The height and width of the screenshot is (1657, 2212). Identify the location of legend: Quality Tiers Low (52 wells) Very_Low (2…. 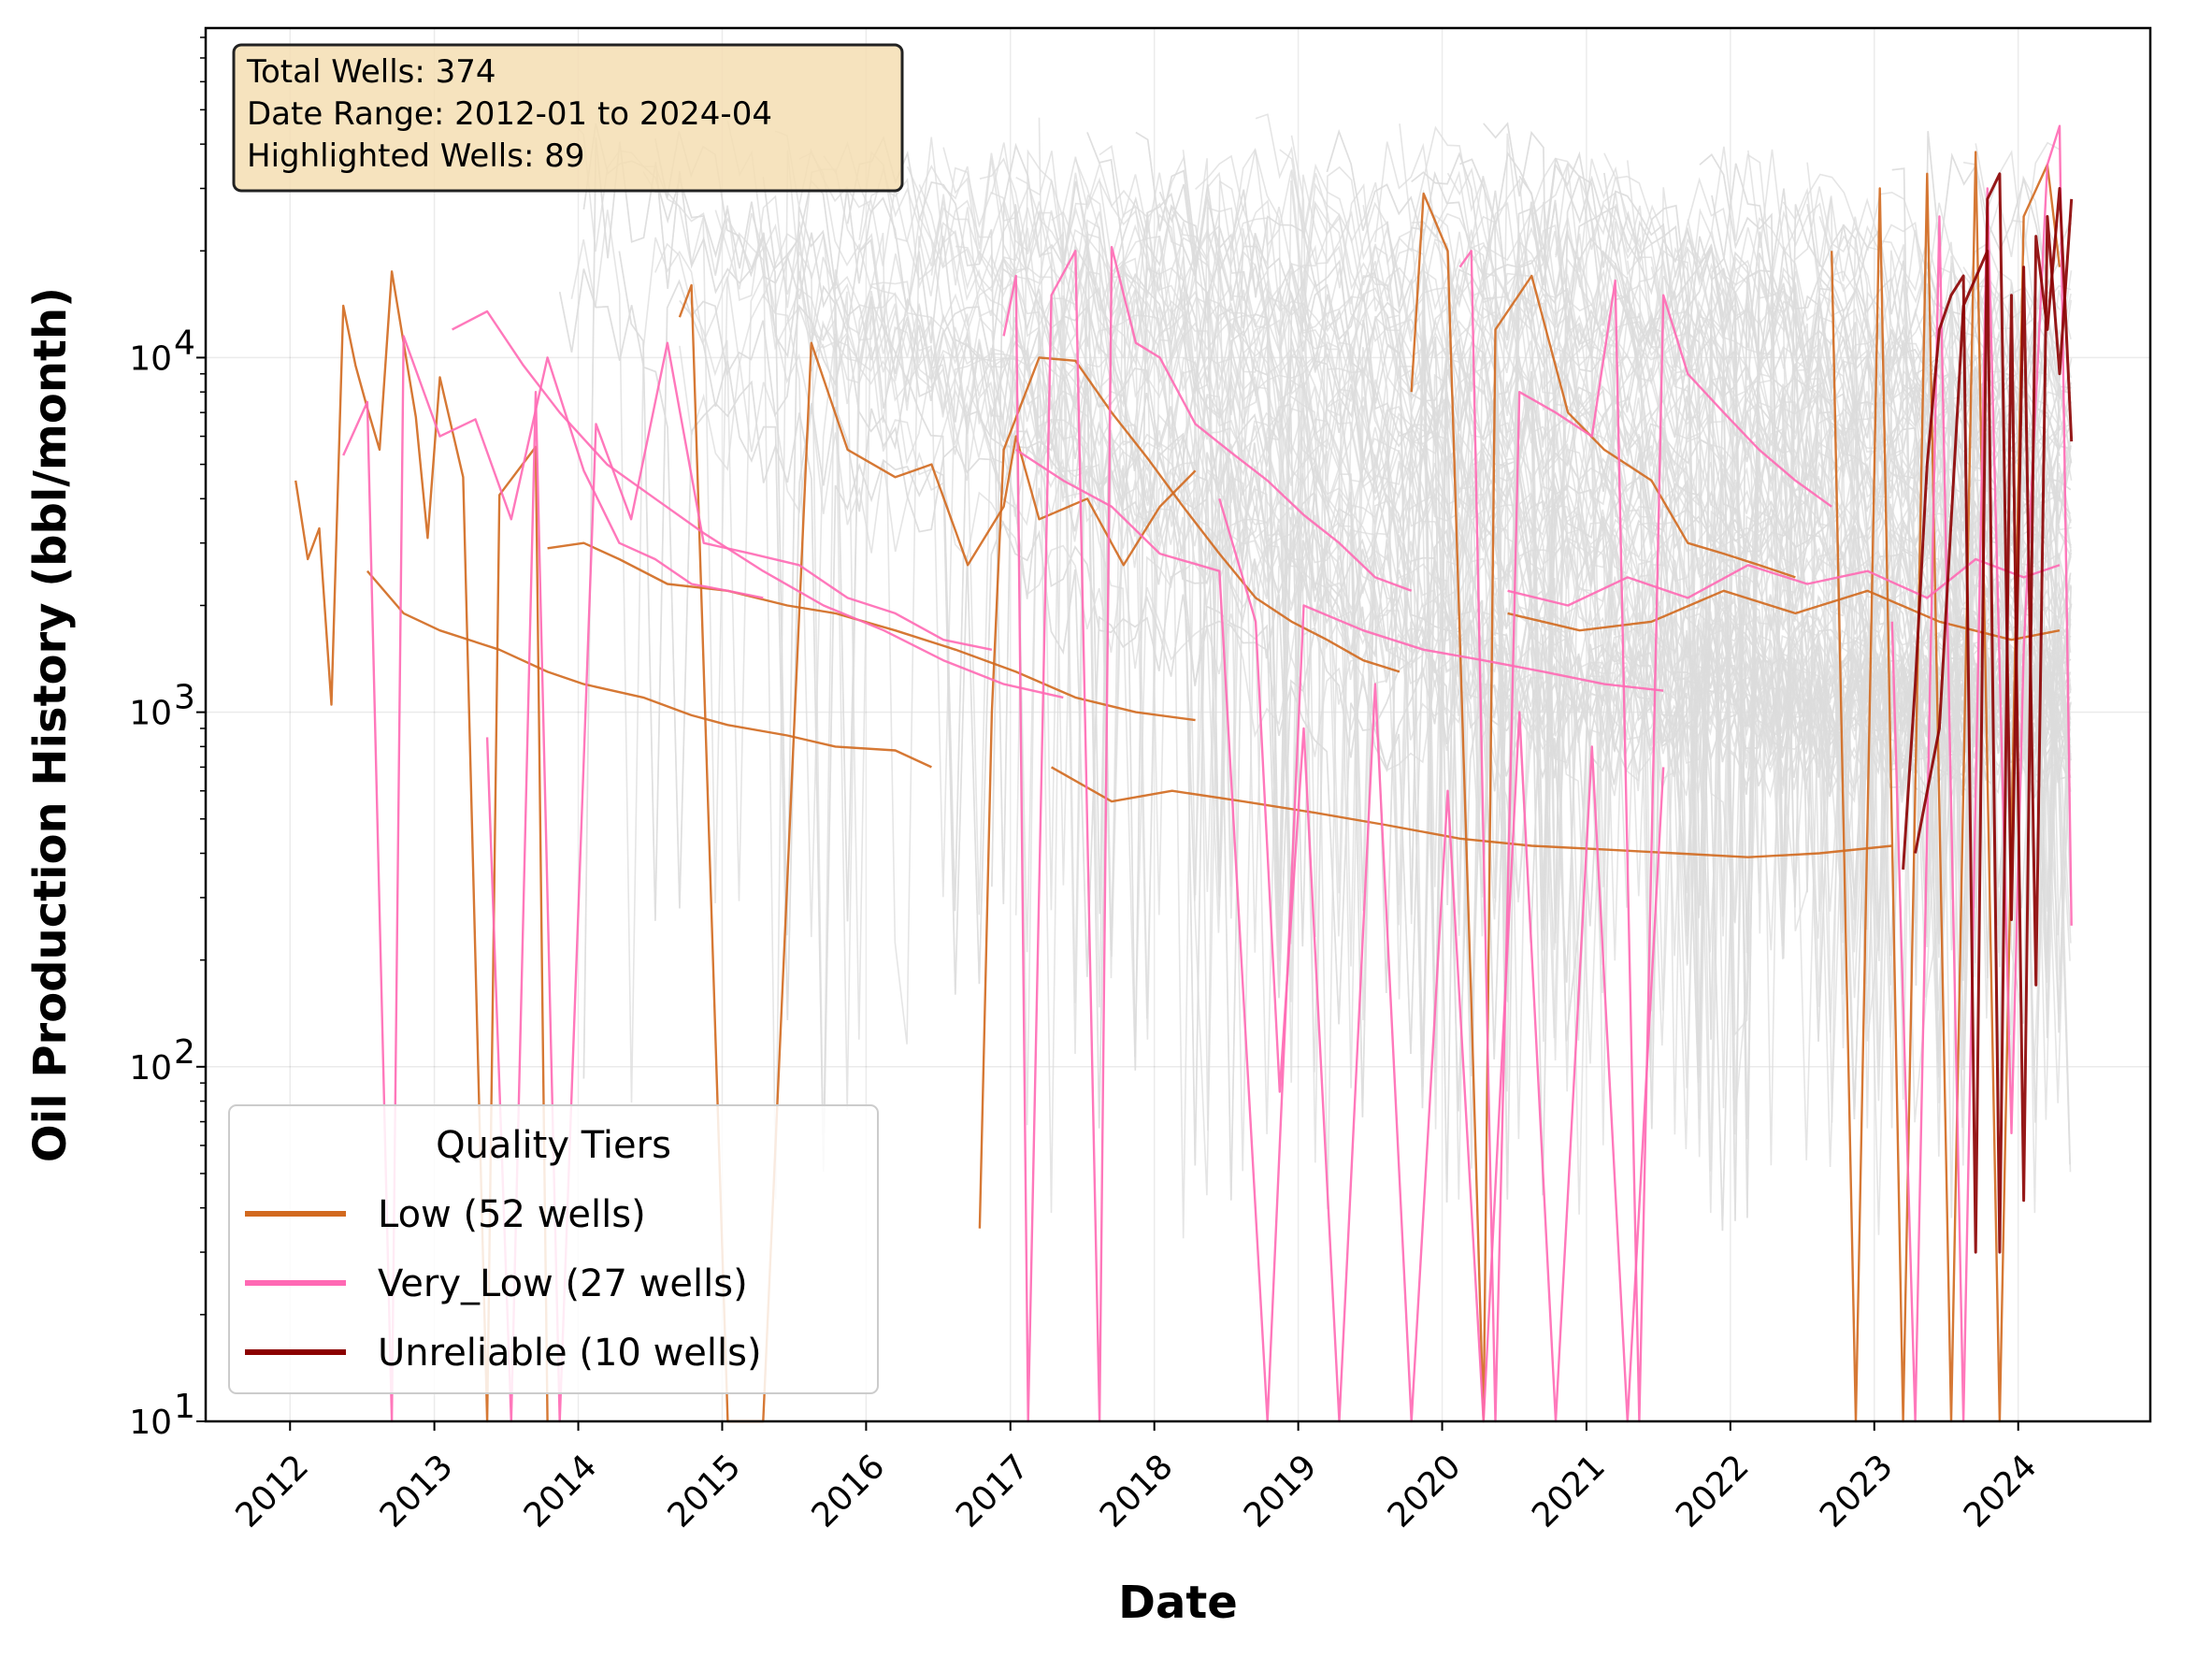
(553, 1249).